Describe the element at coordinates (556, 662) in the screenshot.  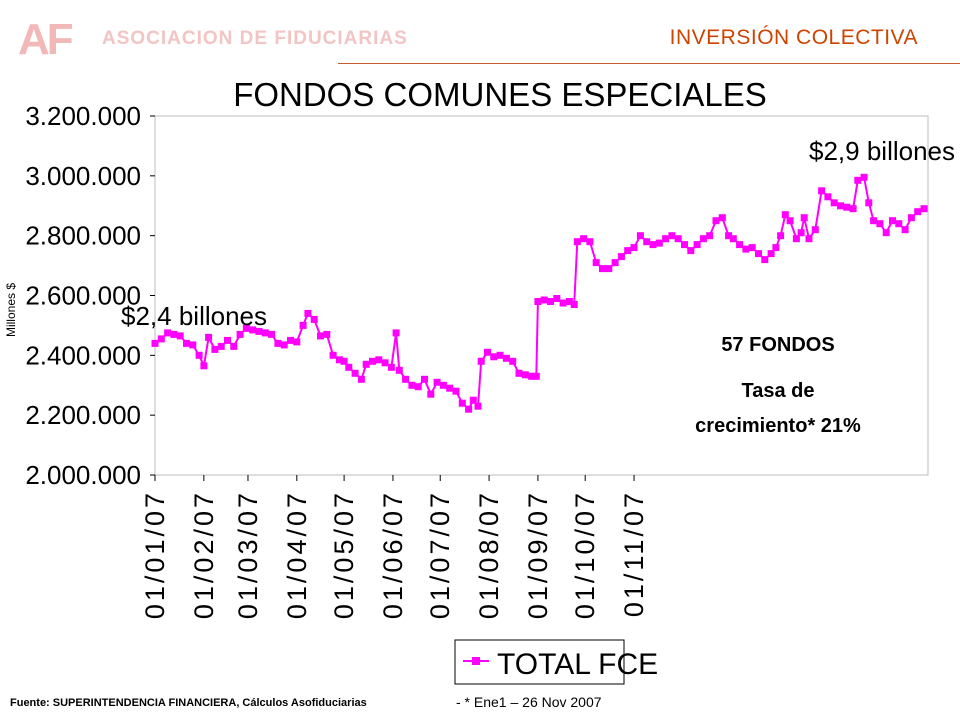
I see `legend: TOTAL FCE` at that location.